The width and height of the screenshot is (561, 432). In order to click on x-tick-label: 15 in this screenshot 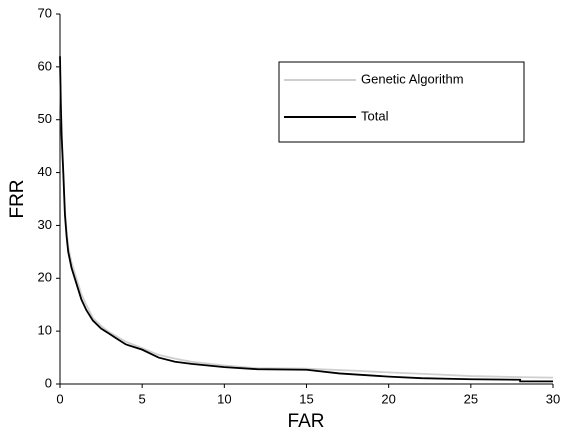, I will do `click(306, 398)`.